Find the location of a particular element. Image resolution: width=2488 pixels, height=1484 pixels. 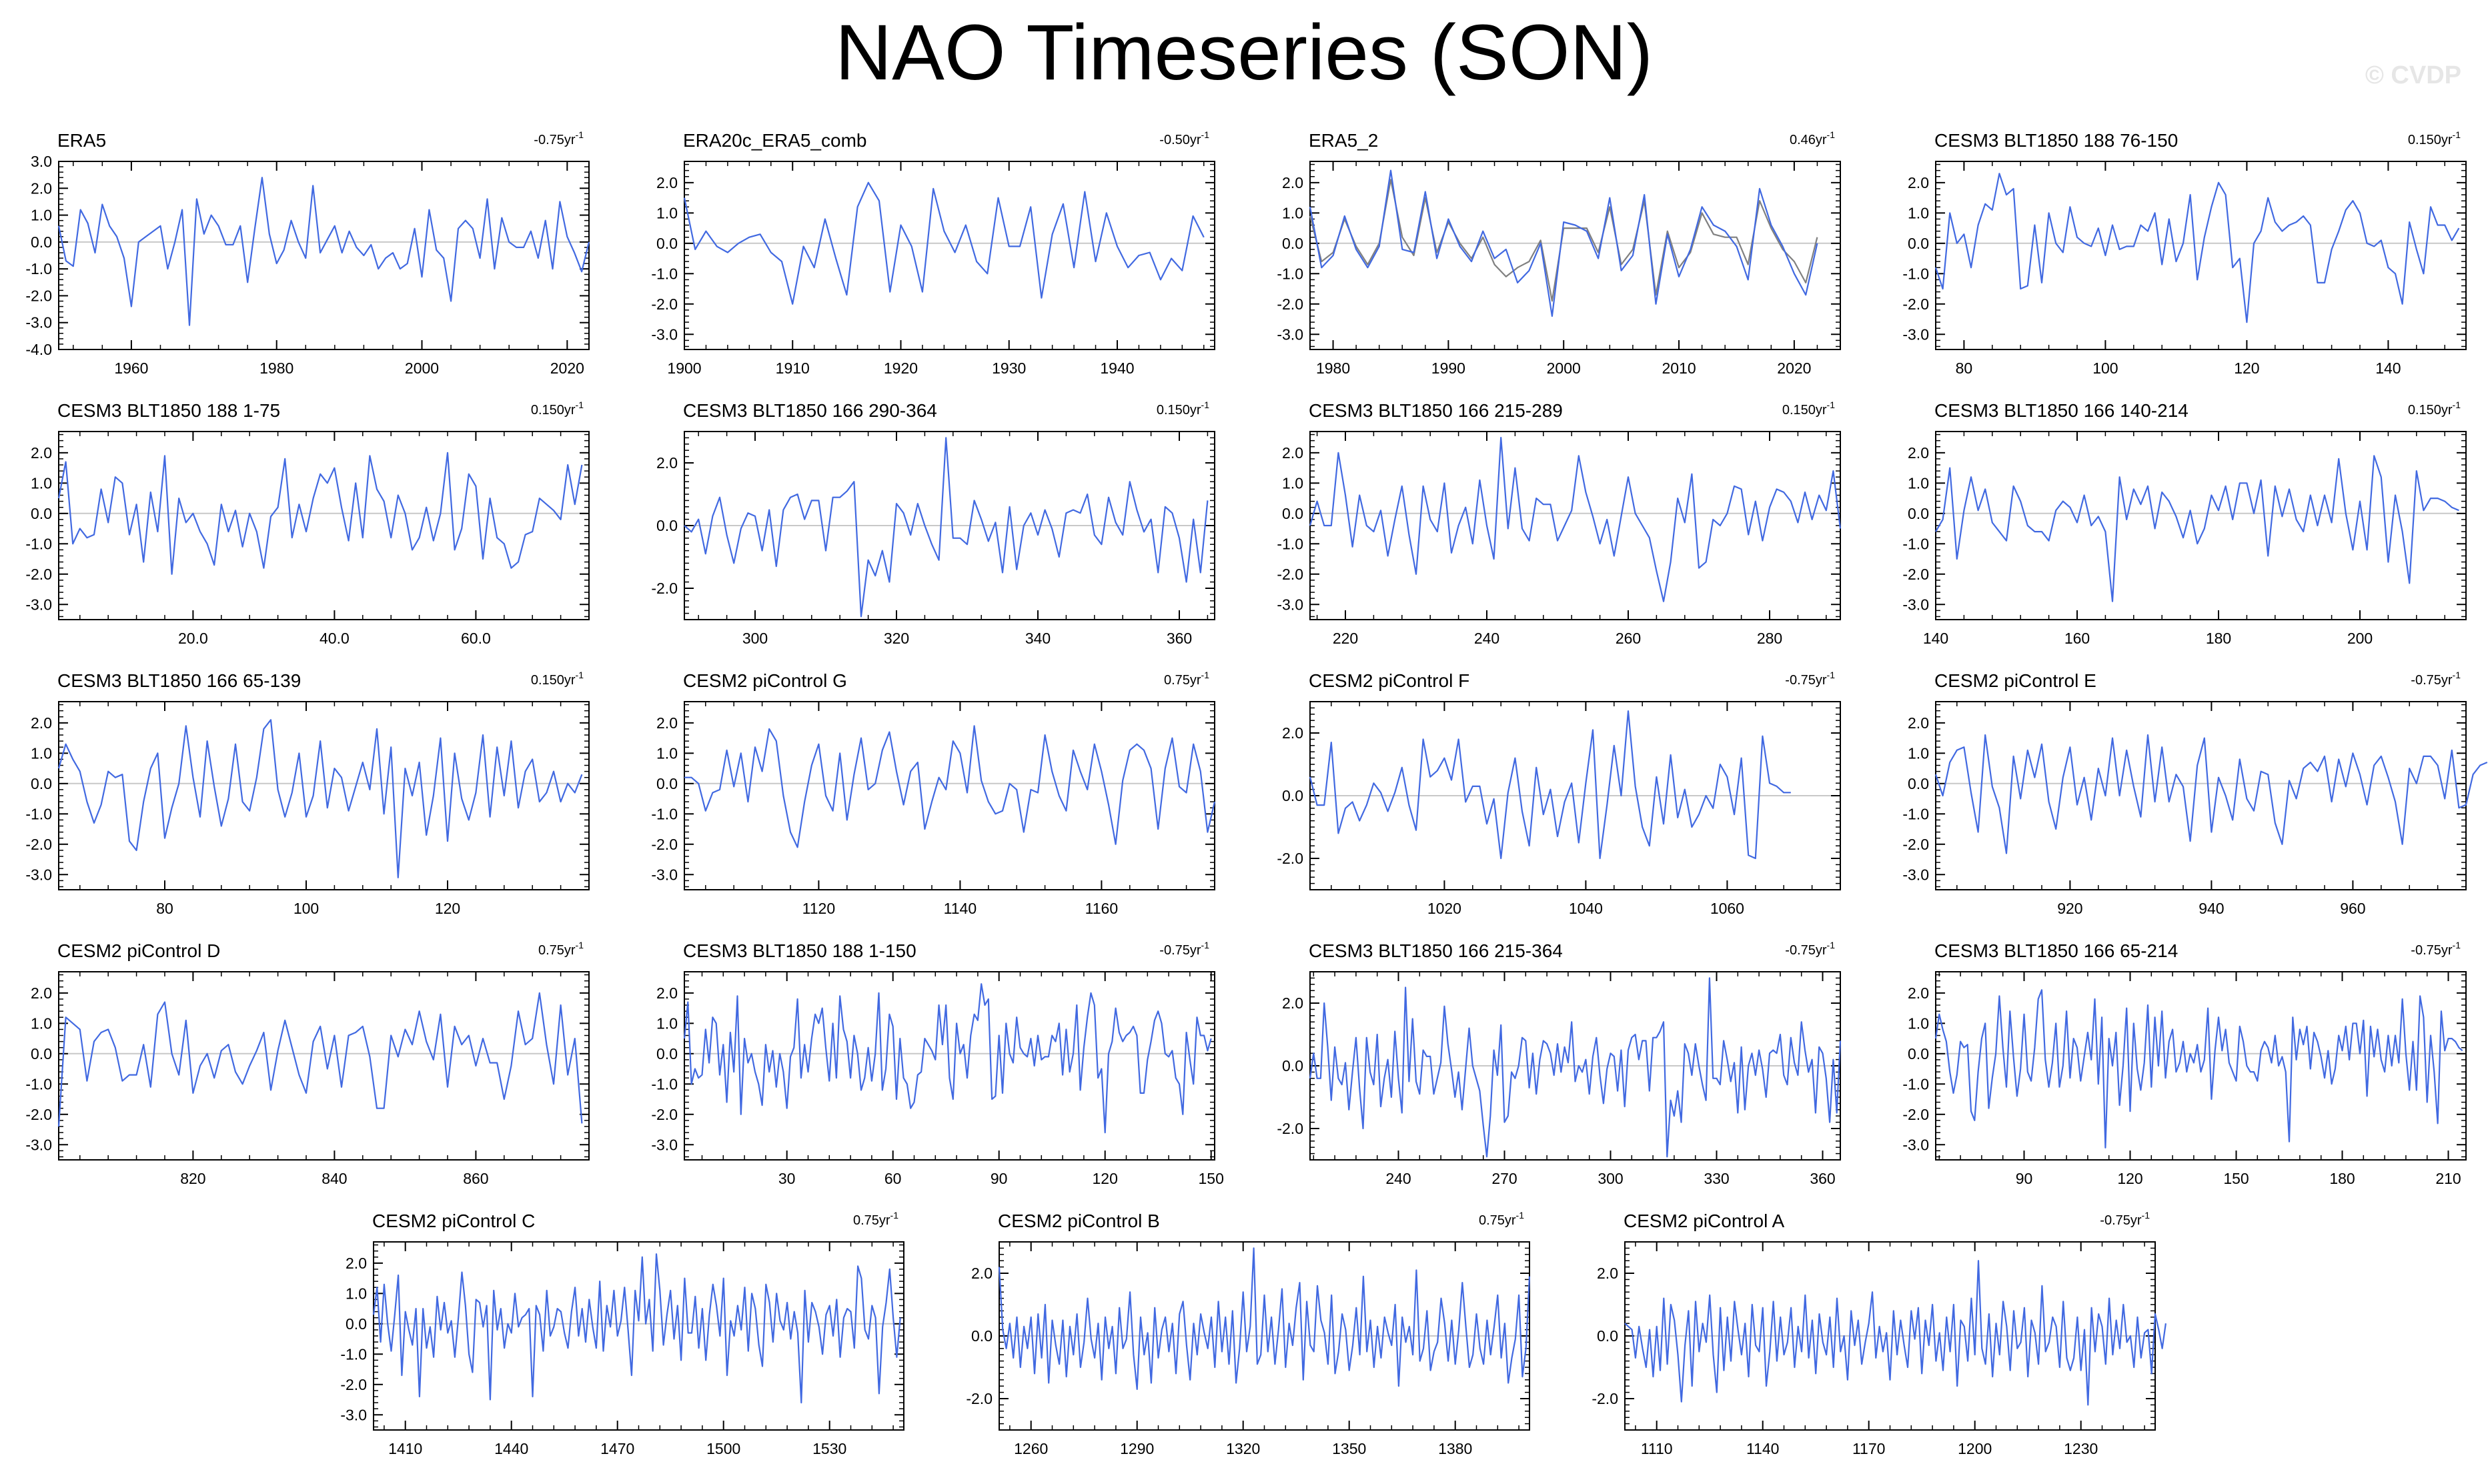

x-tick-label: 1120 is located at coordinates (818, 908).